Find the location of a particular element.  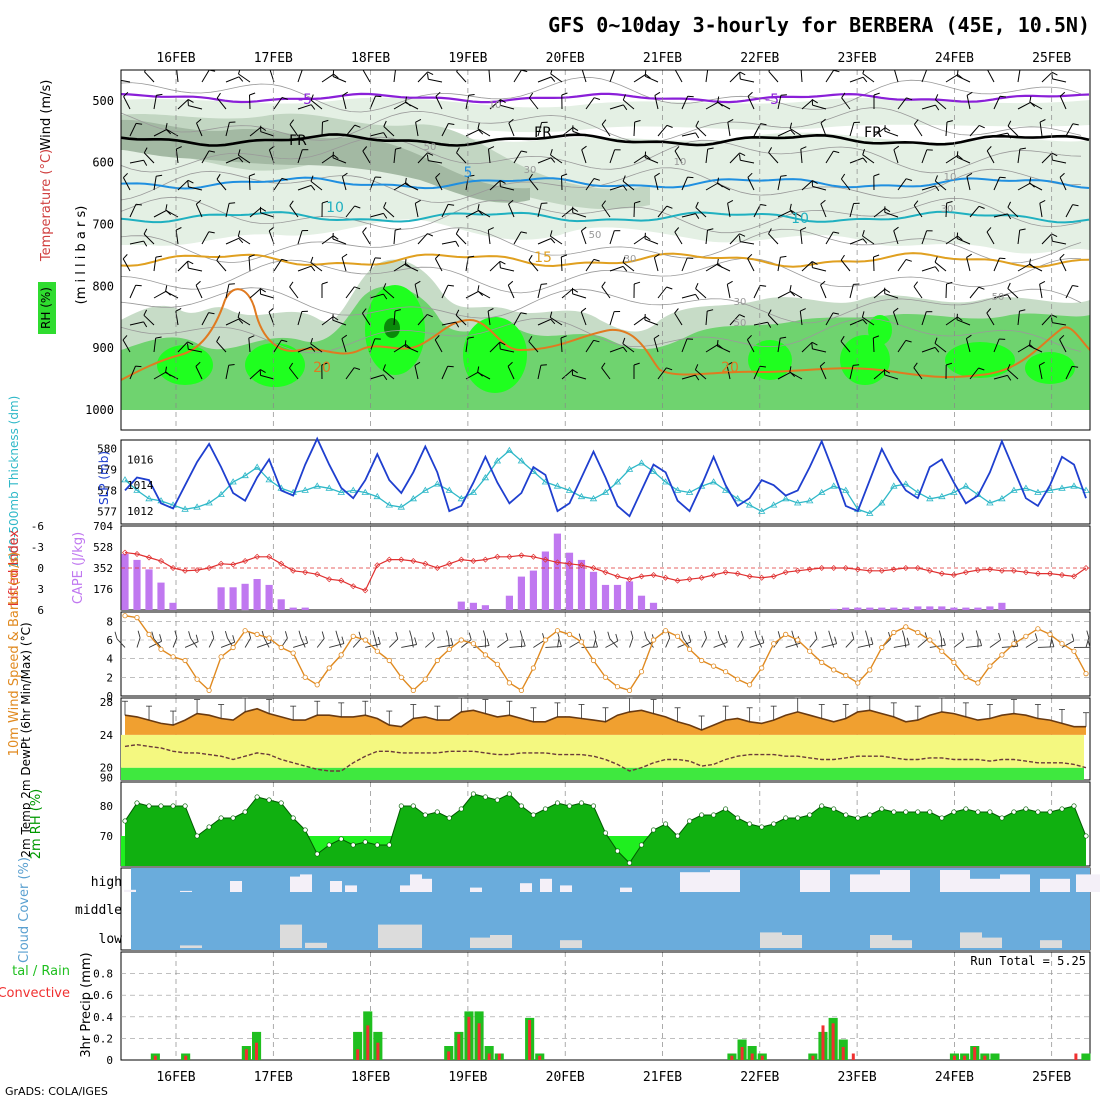

dewpoint-line is located at coordinates (605, 757).